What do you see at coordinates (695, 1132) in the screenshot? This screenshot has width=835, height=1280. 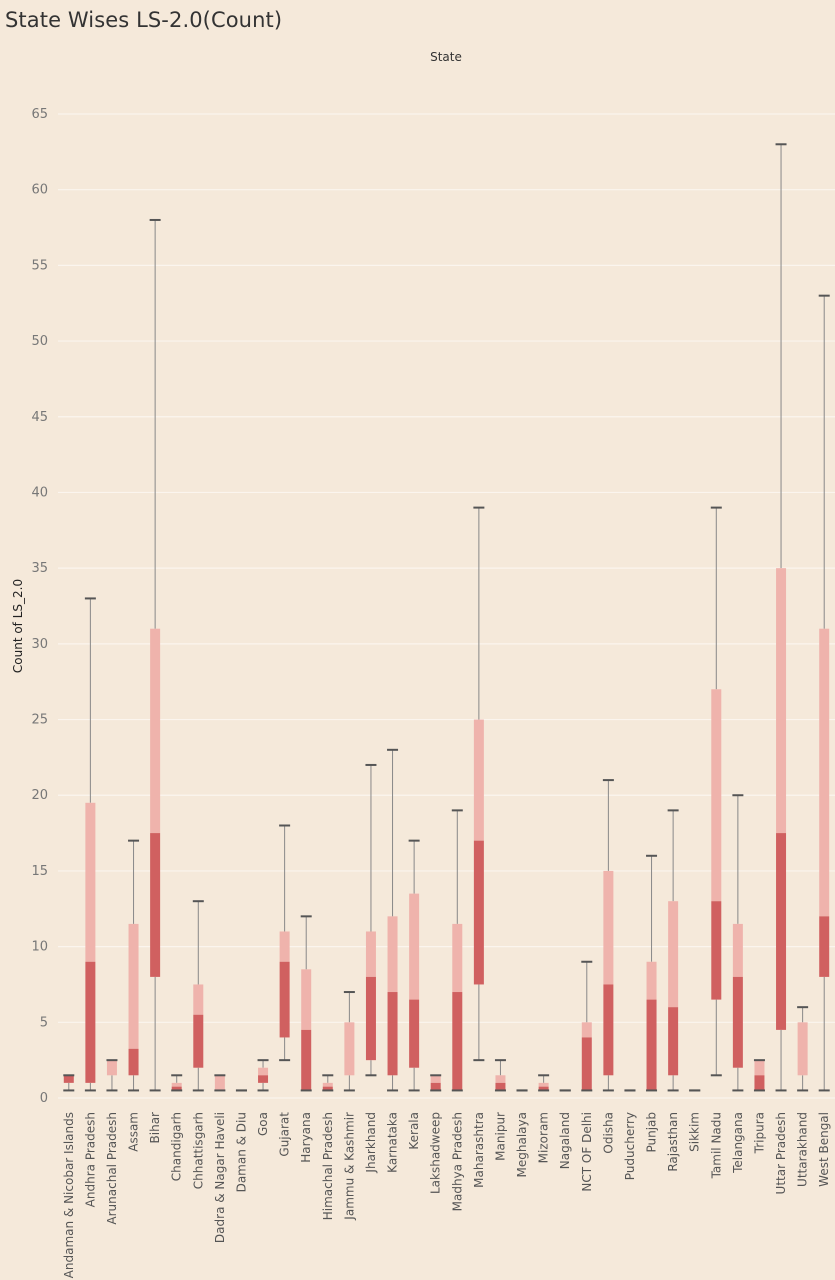 I see `x-tick-label: Sikkim` at bounding box center [695, 1132].